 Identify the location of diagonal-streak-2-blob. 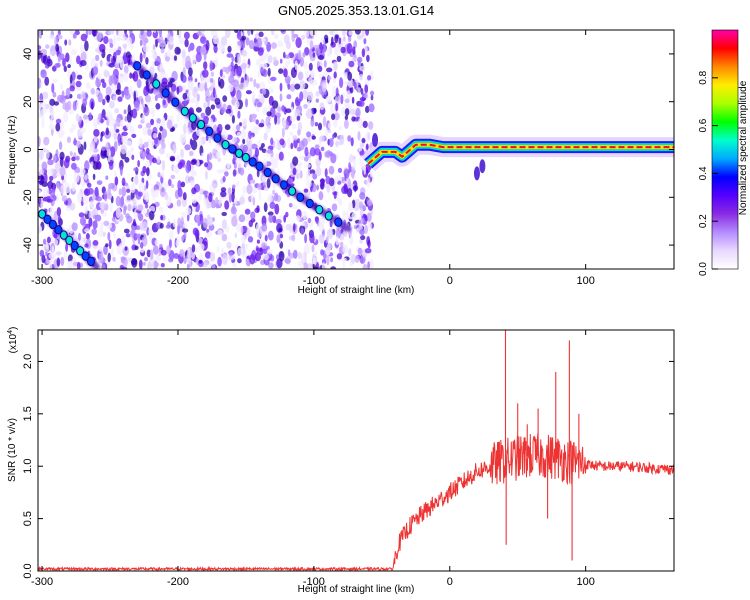
(85, 256).